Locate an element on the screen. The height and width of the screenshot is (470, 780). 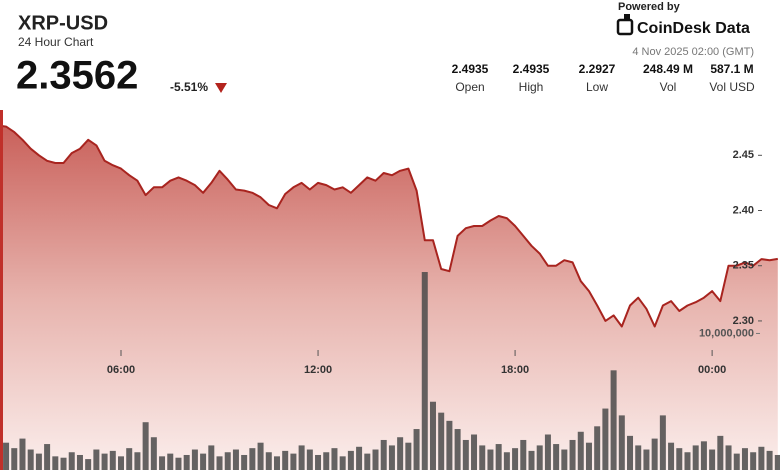
stat-label: Open is located at coordinates (469, 87).